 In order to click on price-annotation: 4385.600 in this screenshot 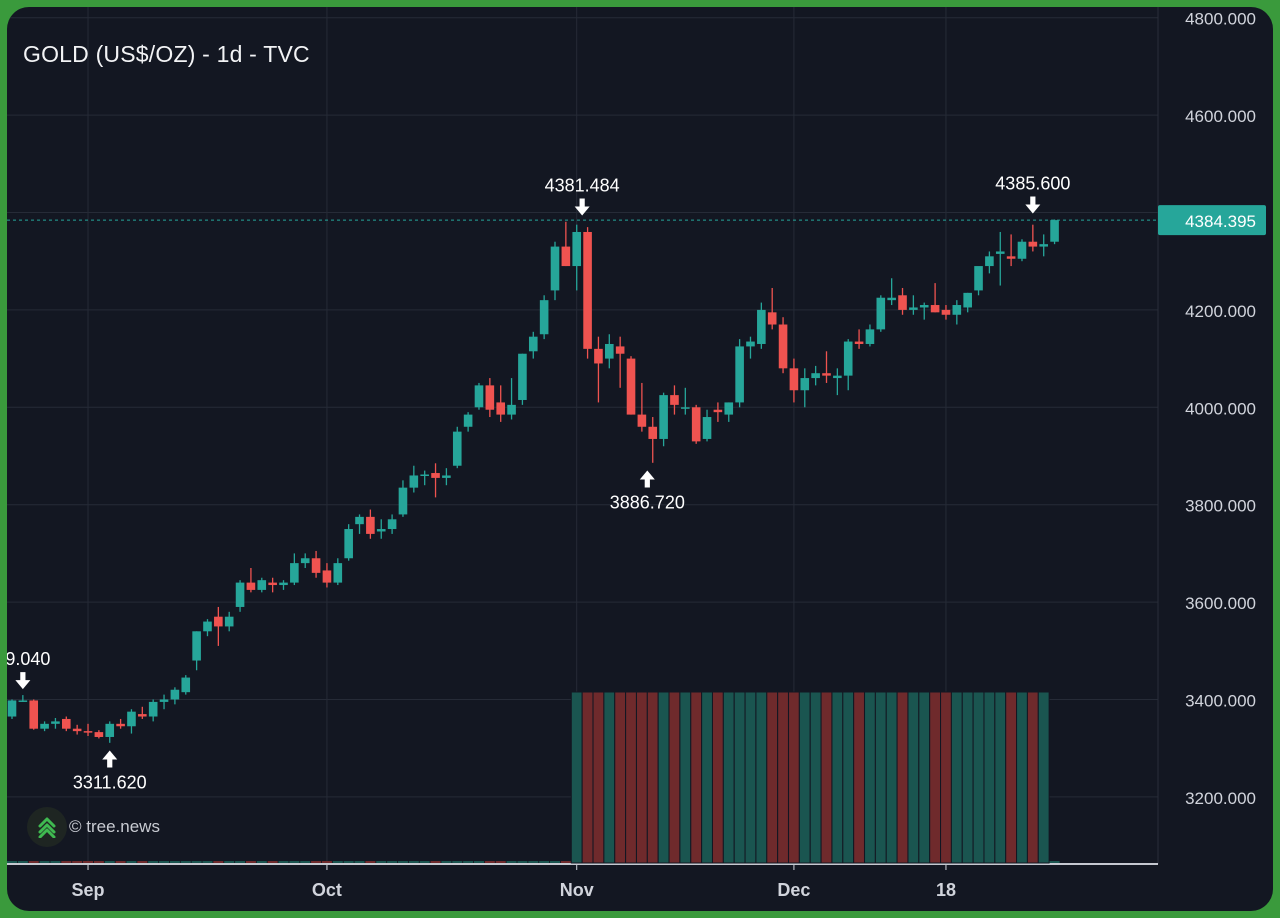, I will do `click(1032, 194)`.